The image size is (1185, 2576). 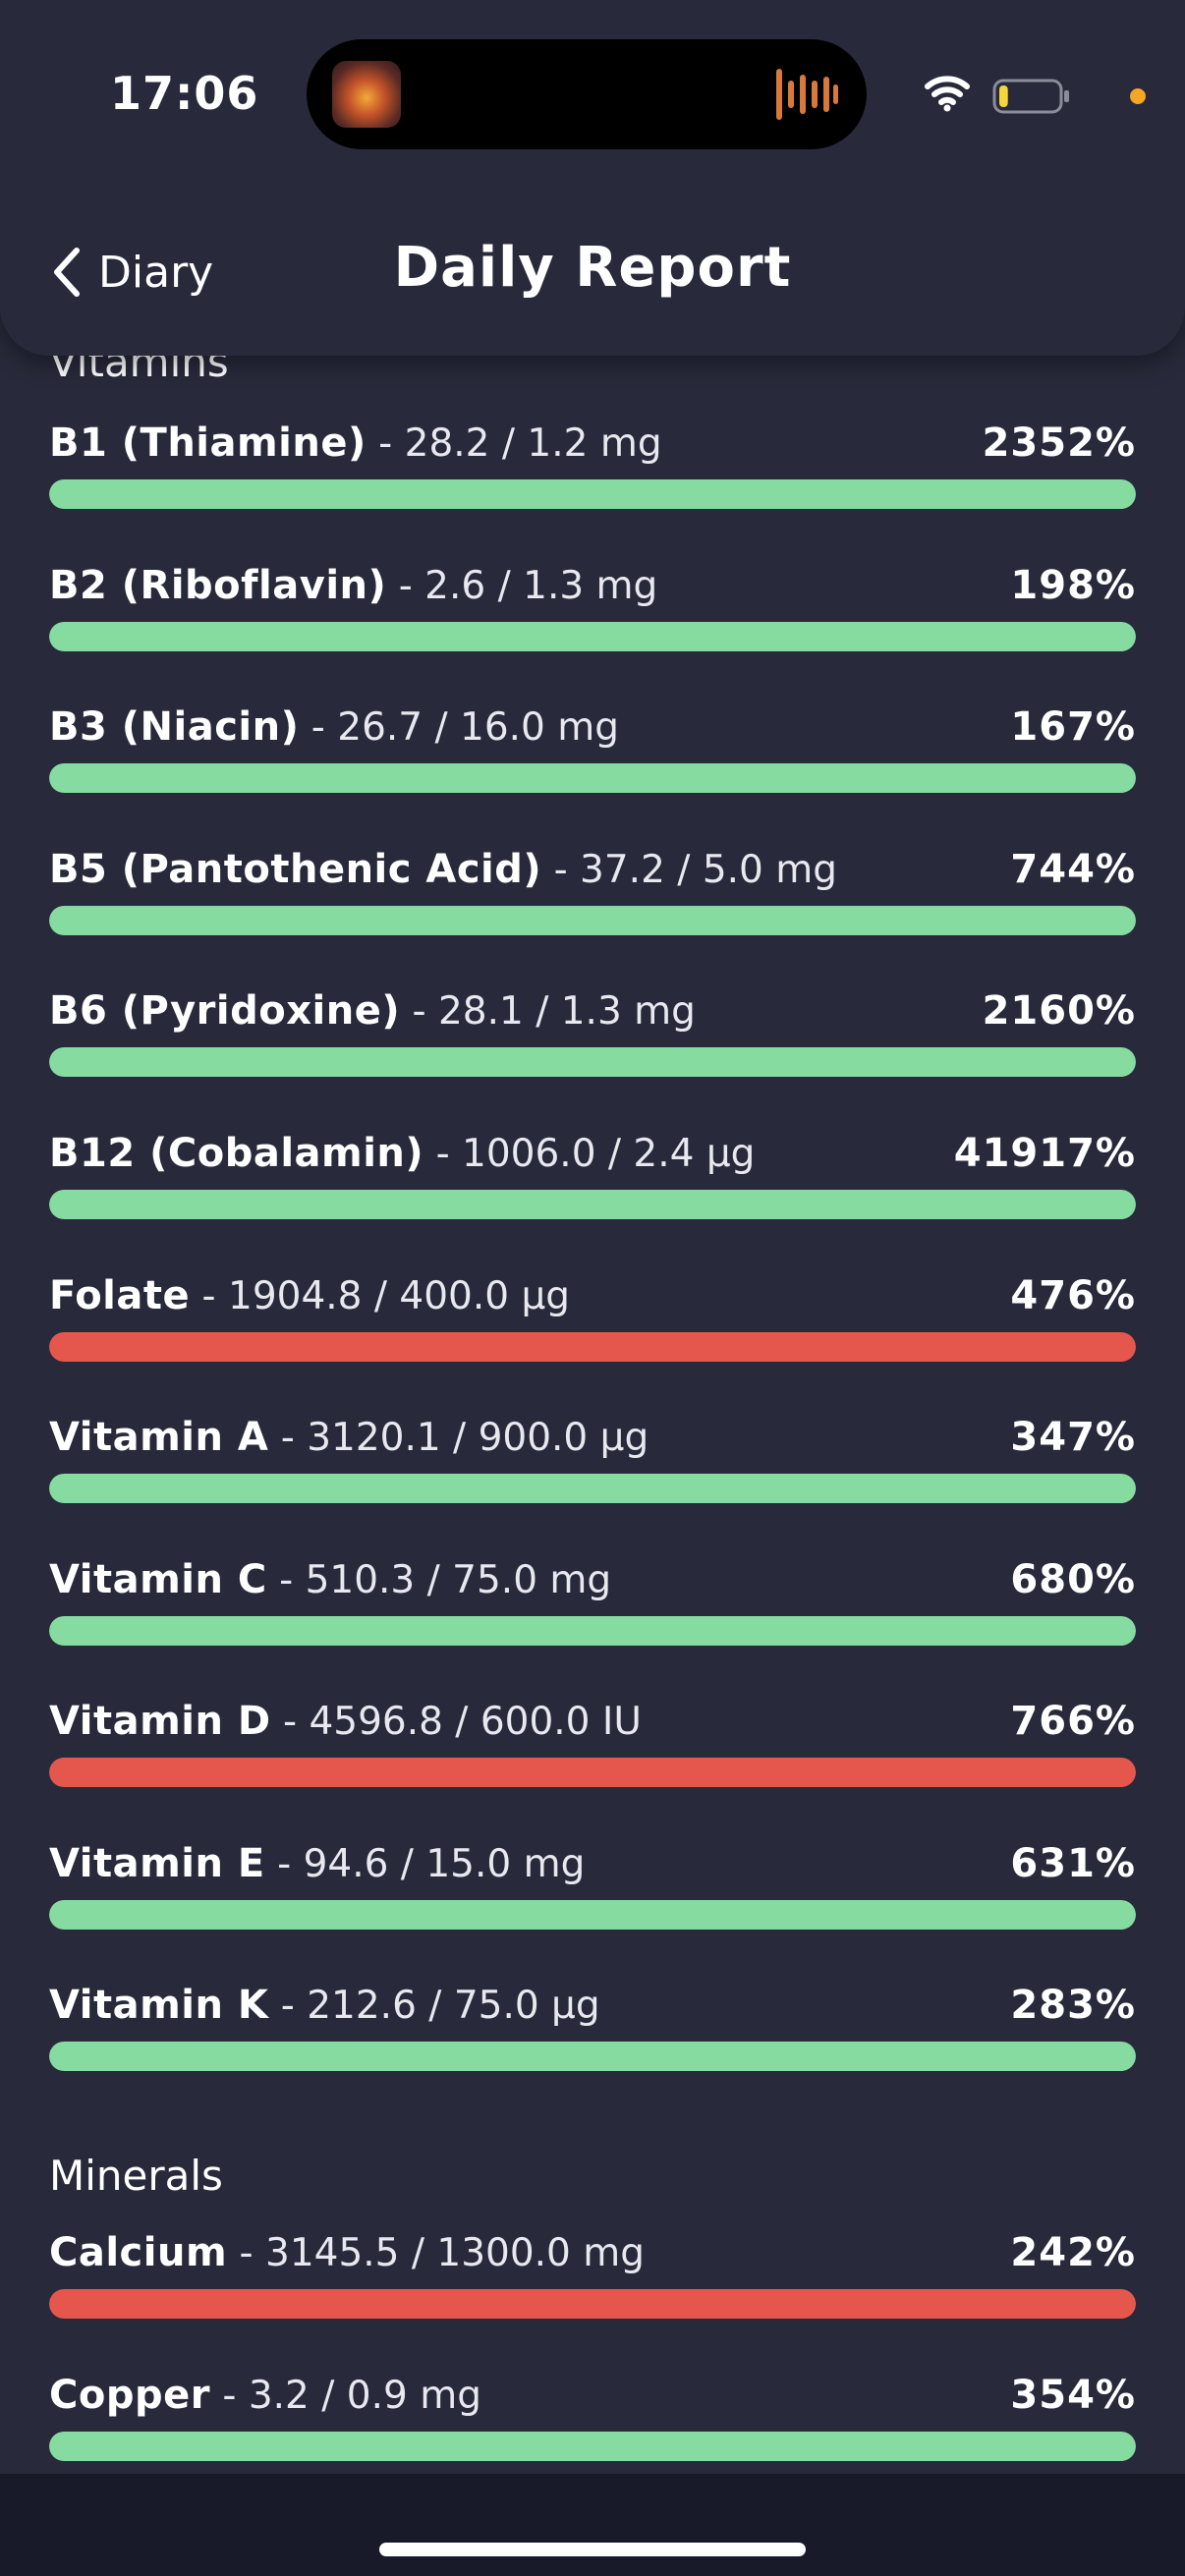 I want to click on nutrient-label: Vitamin D - 4596.8 / 600.0 IU, so click(x=592, y=1723).